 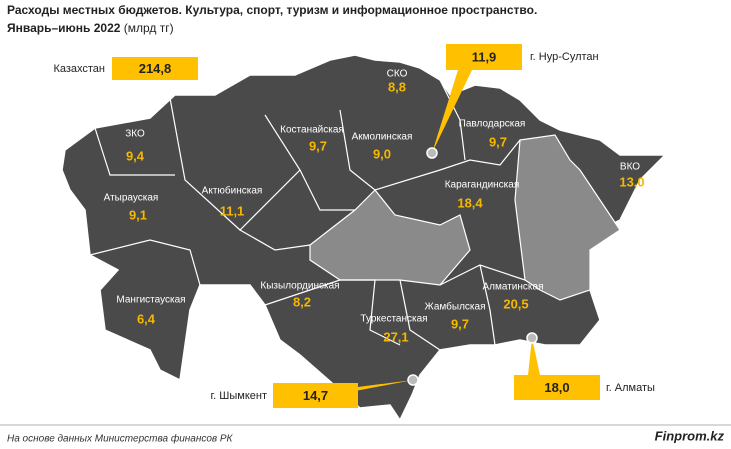 What do you see at coordinates (79, 69) in the screenshot?
I see `box-label: Казахстан` at bounding box center [79, 69].